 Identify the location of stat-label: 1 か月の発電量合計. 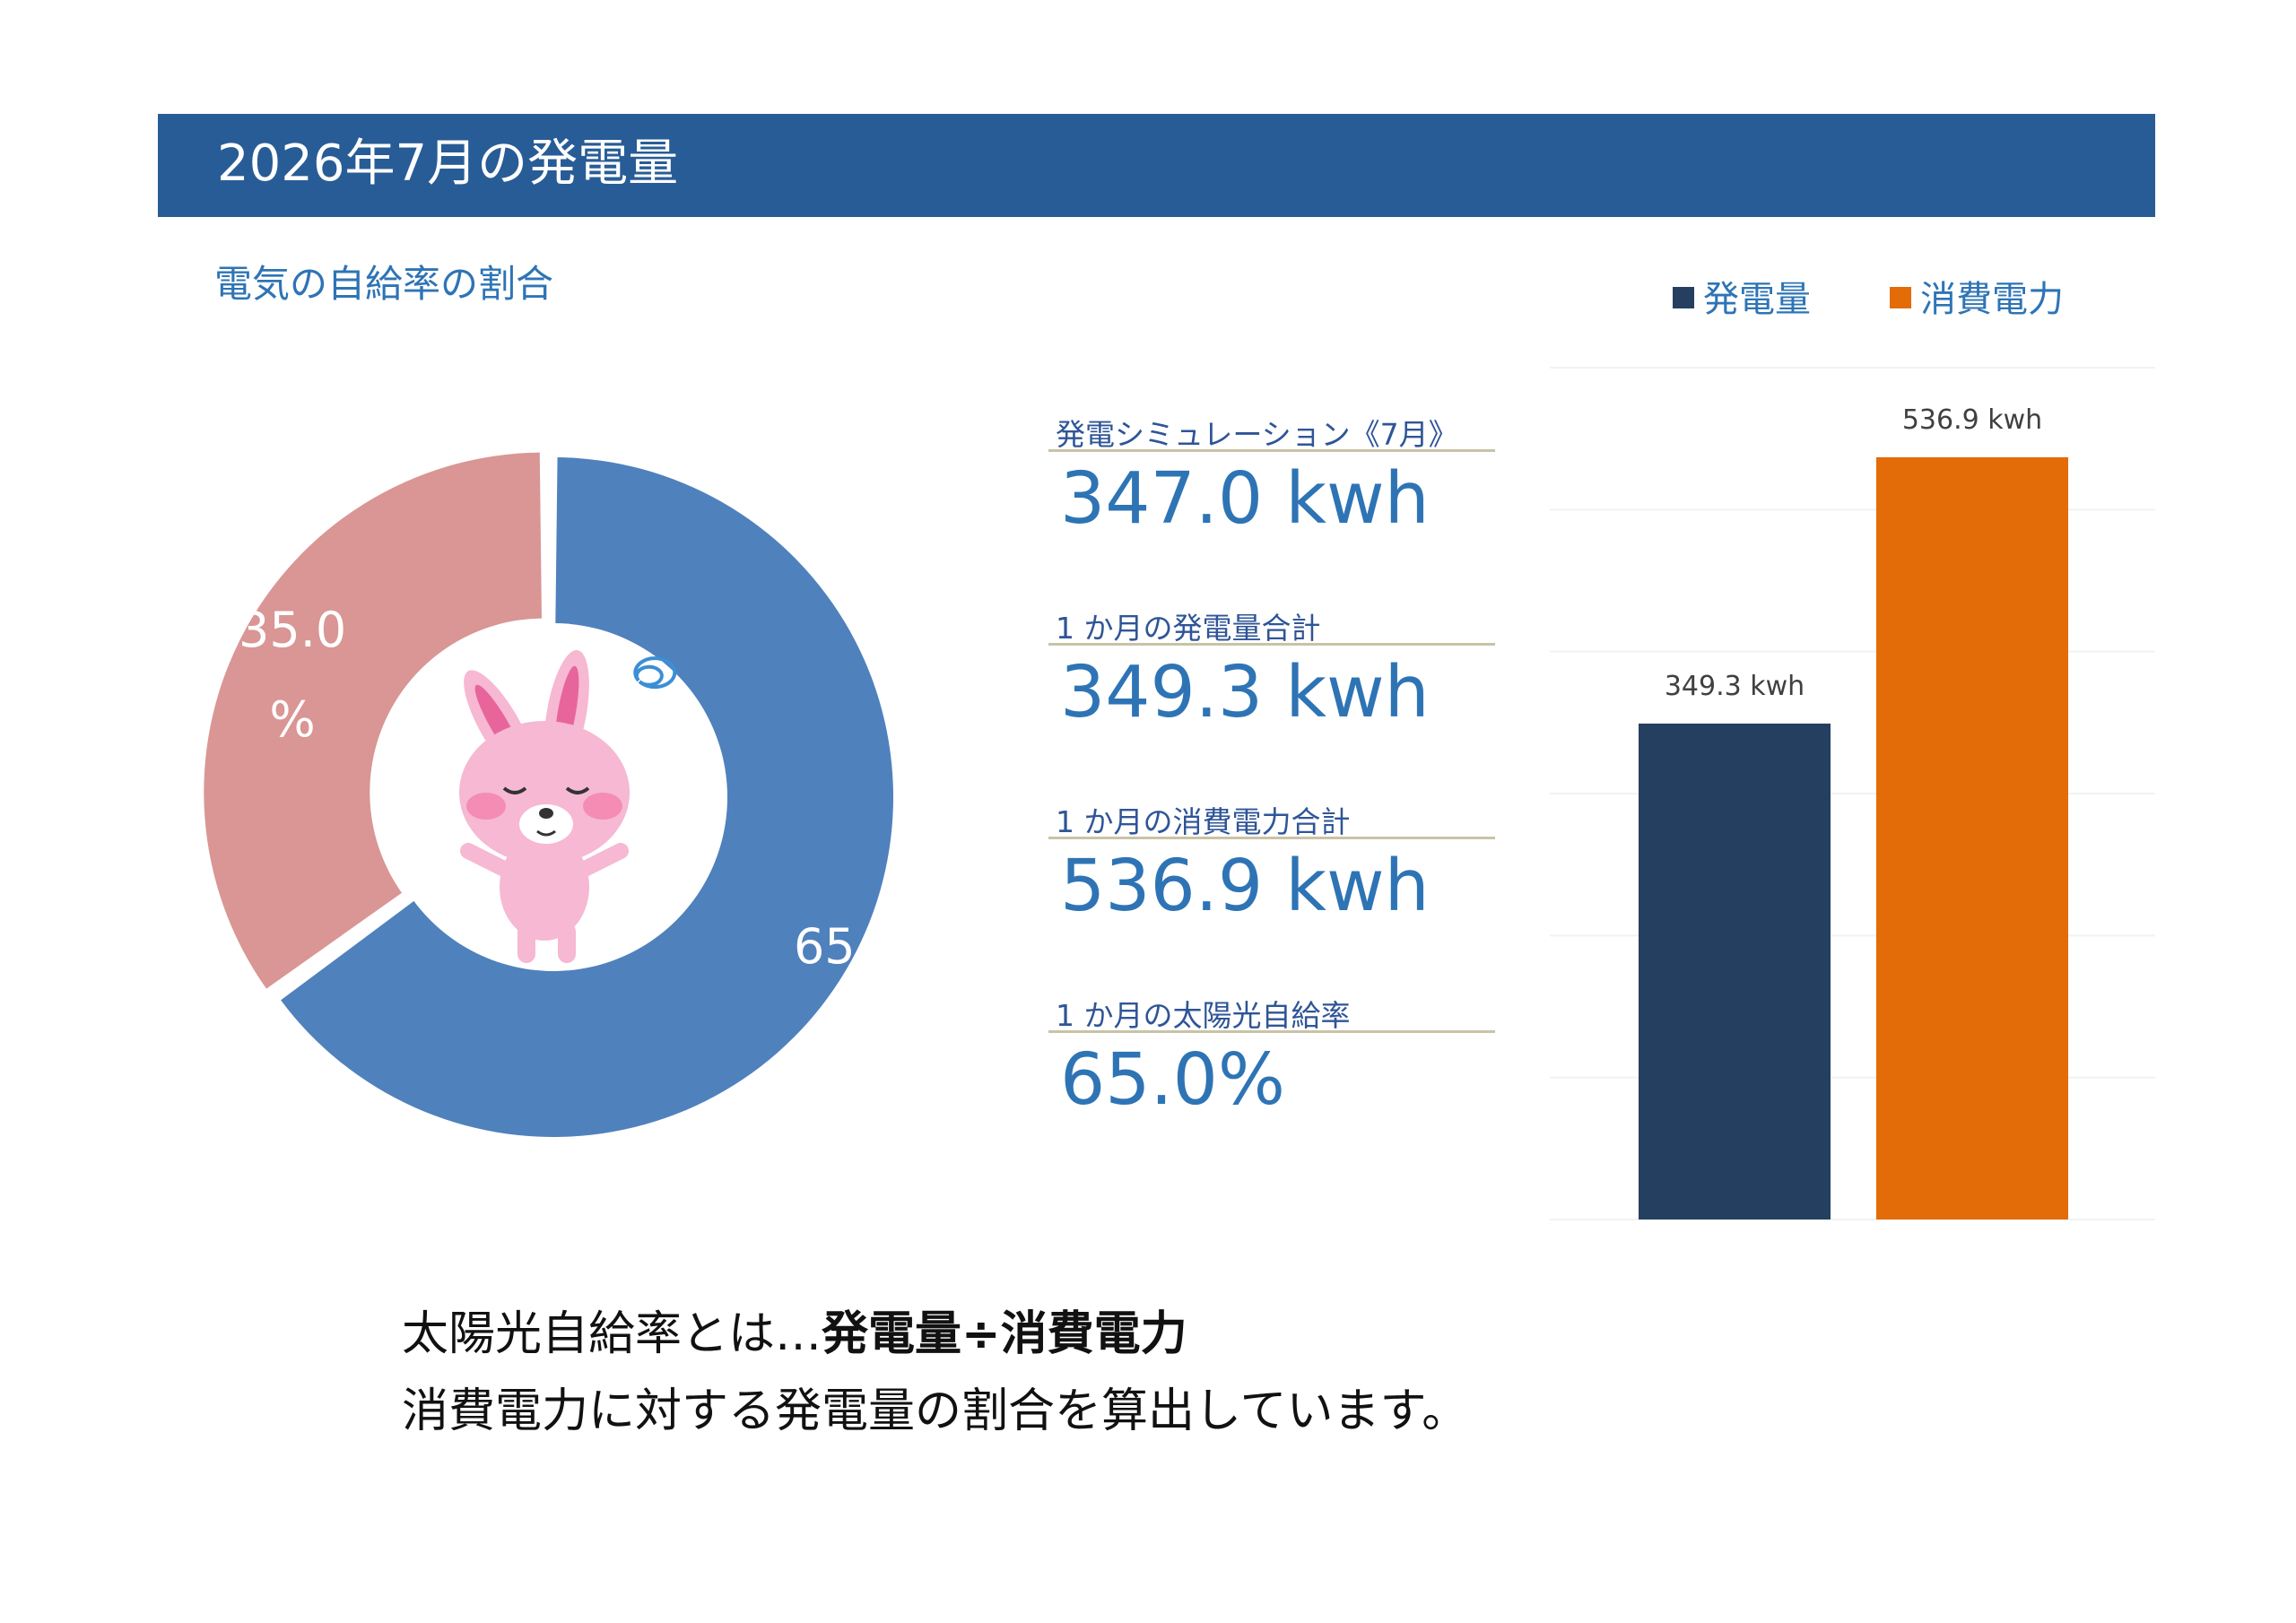
(1188, 628).